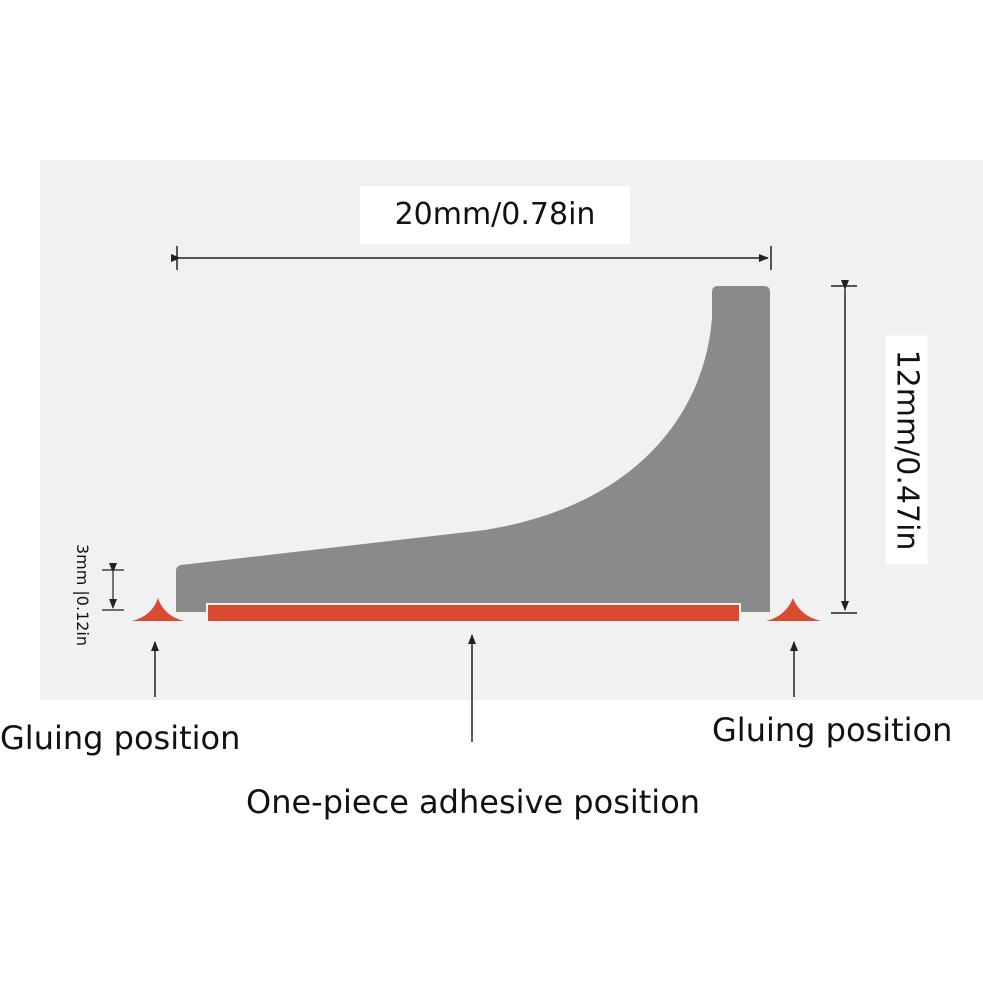 The image size is (983, 983). Describe the element at coordinates (120, 738) in the screenshot. I see `gluing-position-left-label: Gluing position` at that location.